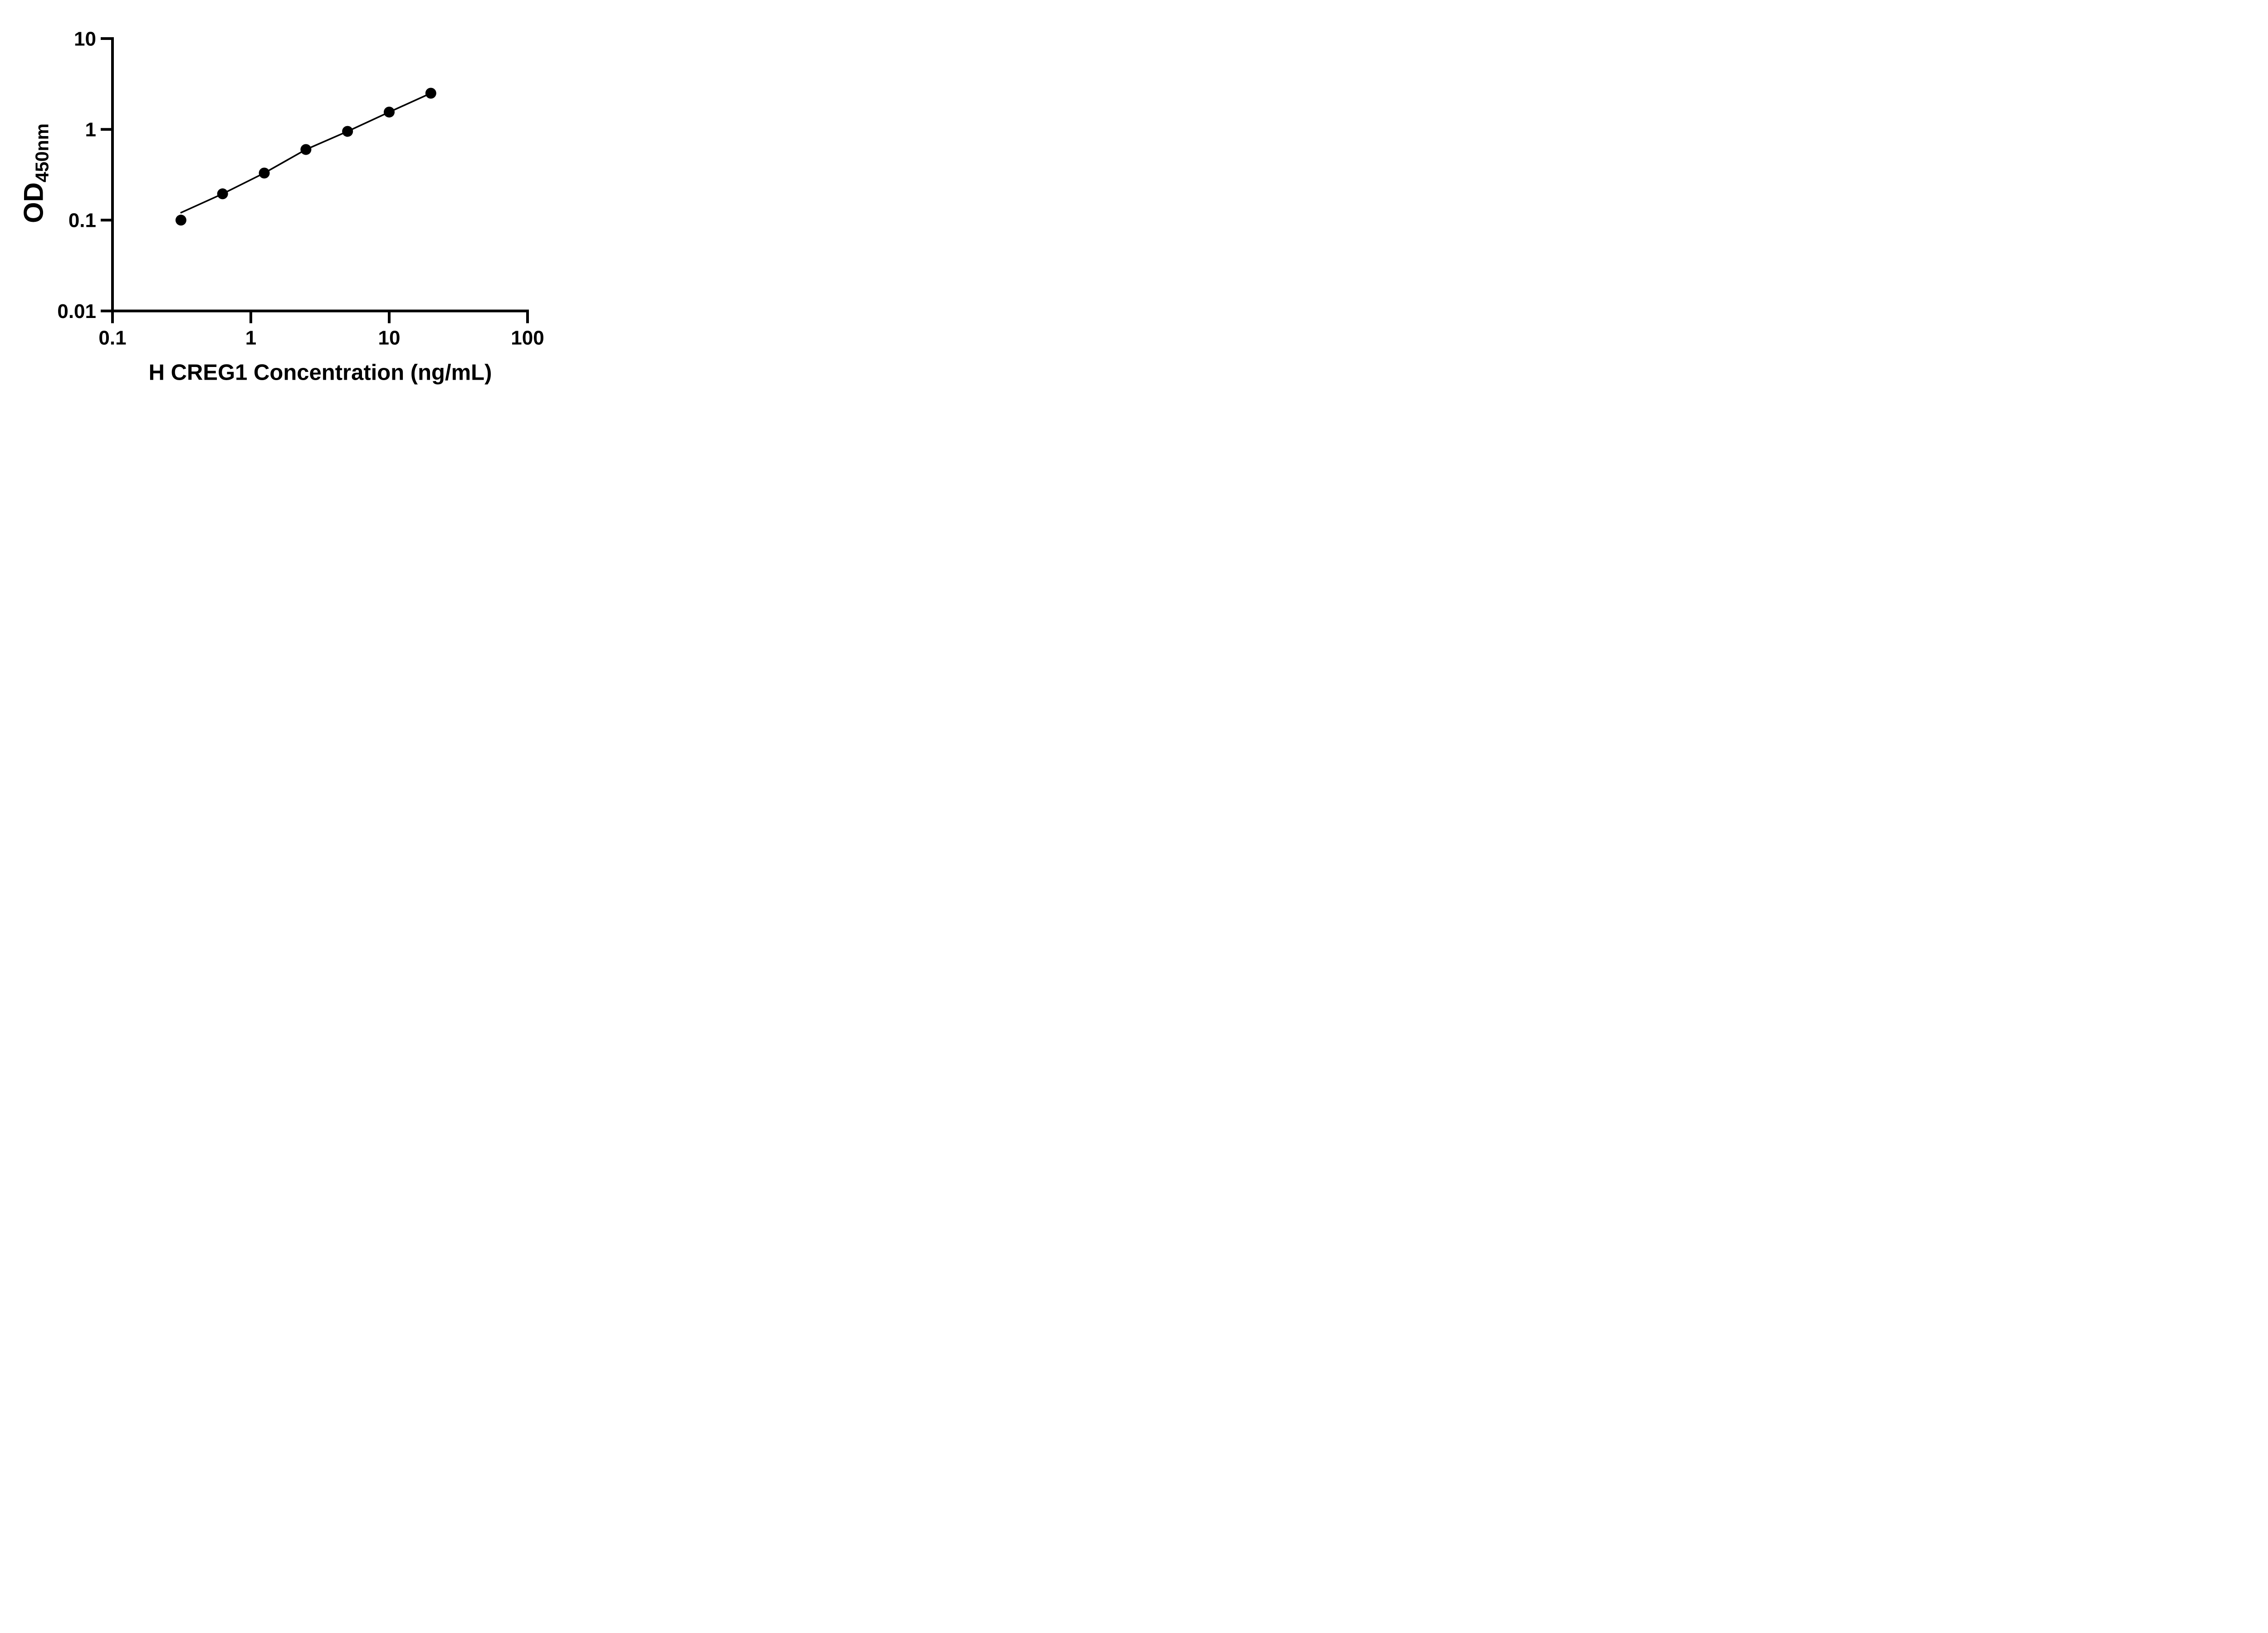 This screenshot has height=1633, width=2268. I want to click on x-tick-label: 10, so click(390, 338).